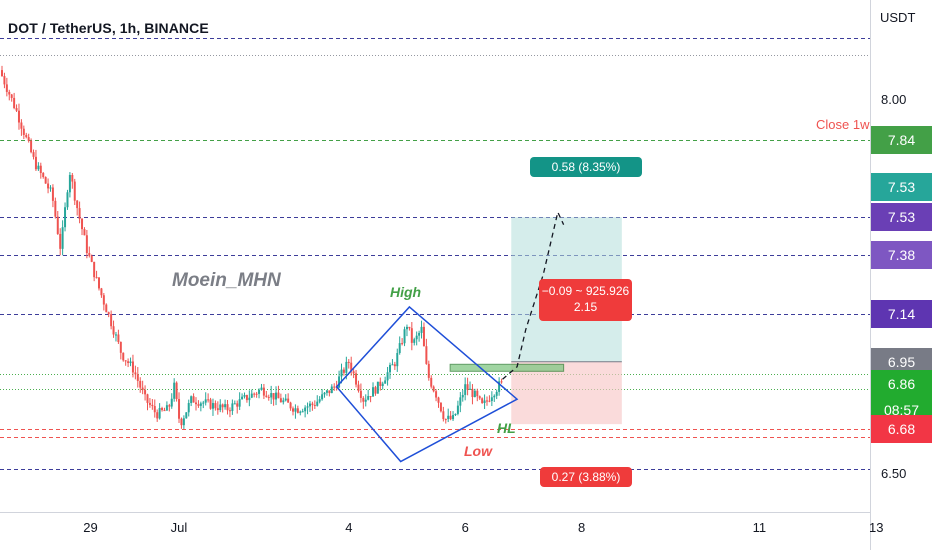  I want to click on stop-info-text: 0.27 (3.88%) 750, so click(586, 487).